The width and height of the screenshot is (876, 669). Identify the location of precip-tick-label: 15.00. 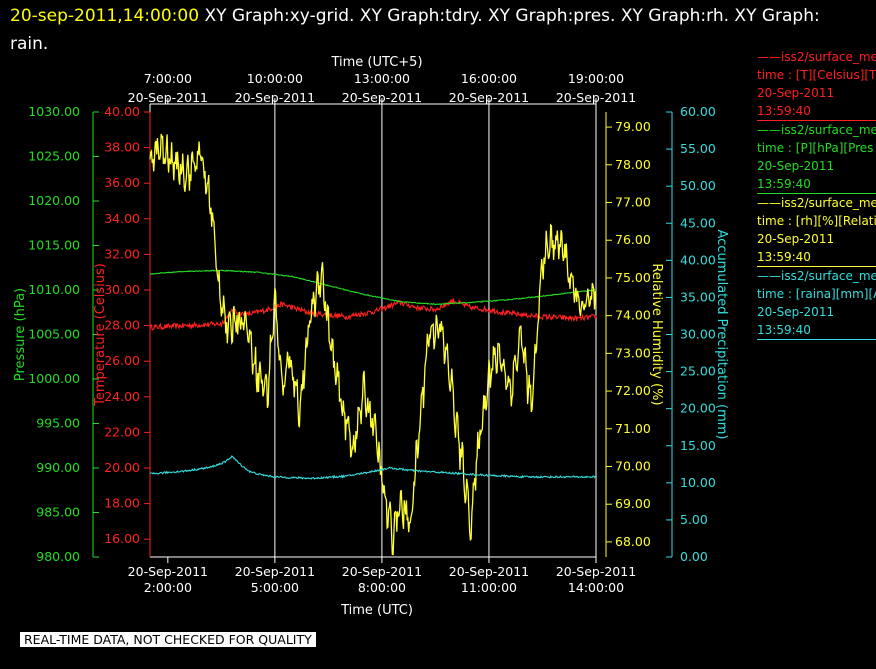
(698, 445).